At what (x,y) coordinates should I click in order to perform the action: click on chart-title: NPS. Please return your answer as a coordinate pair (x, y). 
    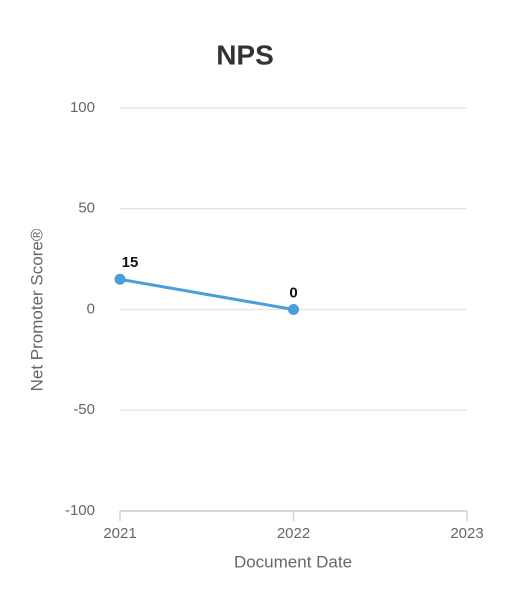
    Looking at the image, I should click on (245, 54).